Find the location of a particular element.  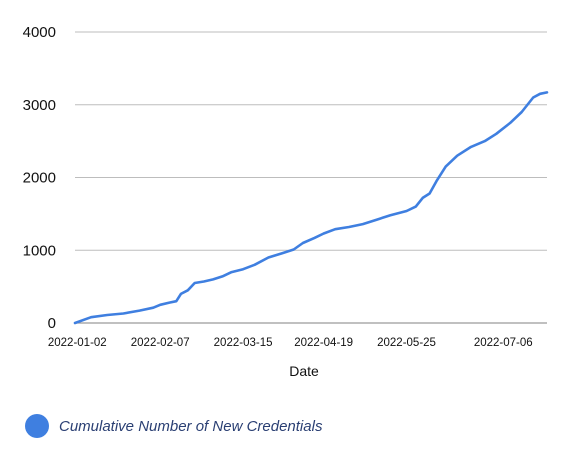

x-tick-label: 2022-02-07 is located at coordinates (160, 343).